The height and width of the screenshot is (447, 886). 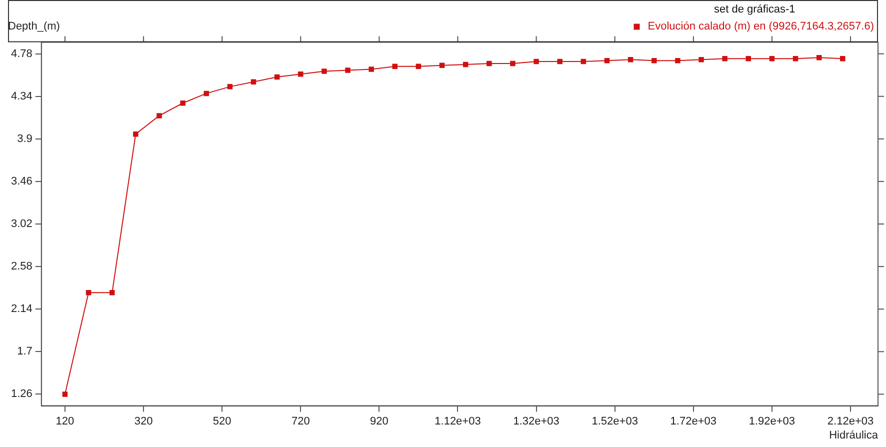 I want to click on x-axis-title: Hidráulica, so click(x=854, y=435).